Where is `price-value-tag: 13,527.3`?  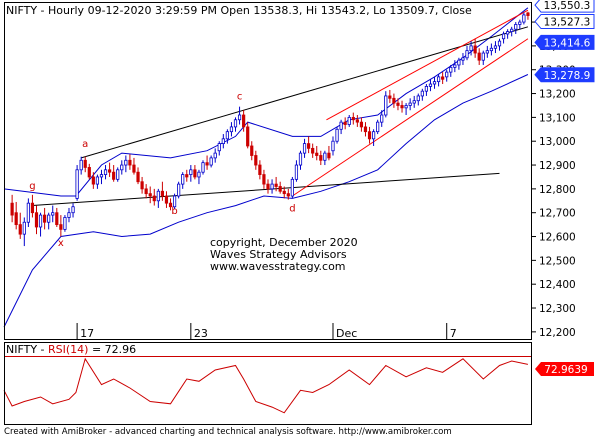
price-value-tag: 13,527.3 is located at coordinates (564, 22).